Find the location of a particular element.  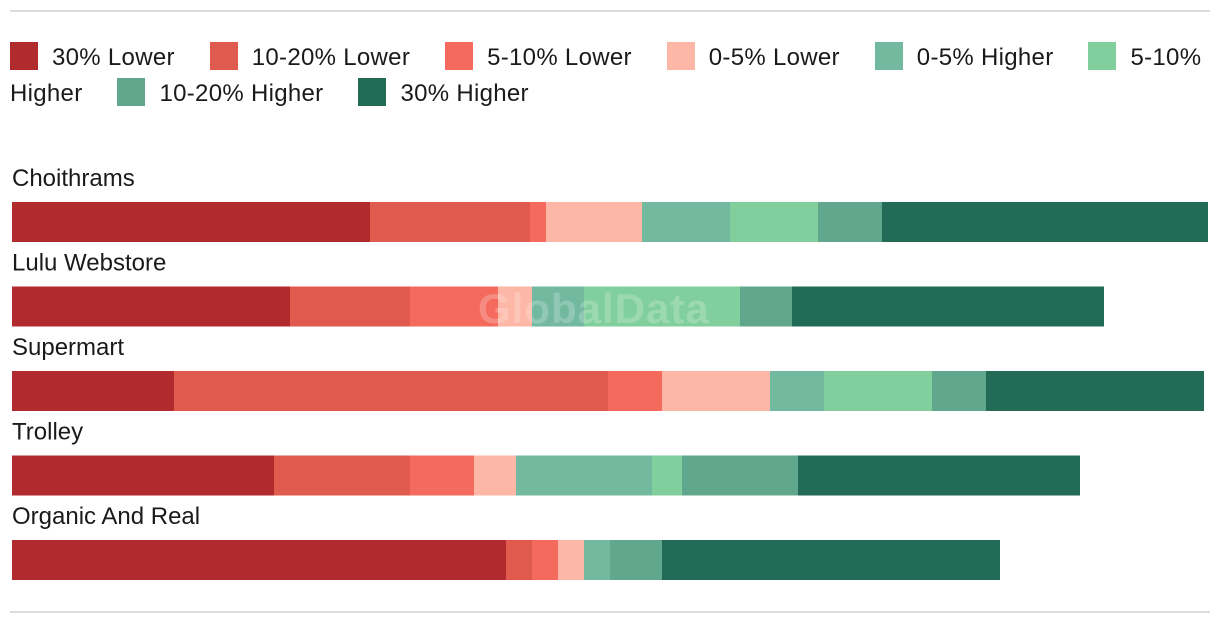

legend-label: 10-20% Higher is located at coordinates (241, 93).